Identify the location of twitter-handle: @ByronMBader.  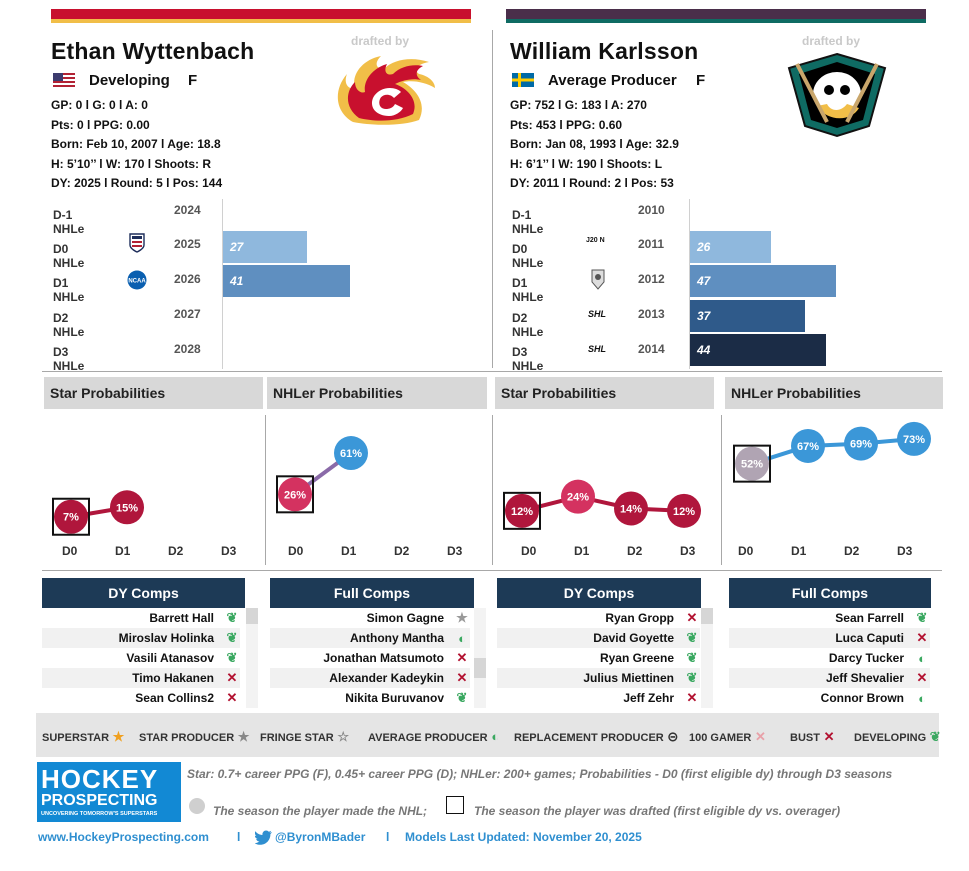
(320, 837).